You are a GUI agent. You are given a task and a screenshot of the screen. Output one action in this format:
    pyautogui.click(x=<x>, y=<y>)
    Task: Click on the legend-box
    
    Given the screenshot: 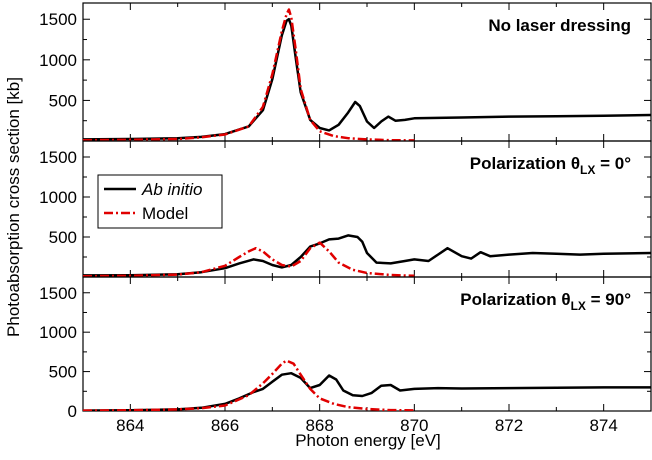 What is the action you would take?
    pyautogui.click(x=160, y=201)
    